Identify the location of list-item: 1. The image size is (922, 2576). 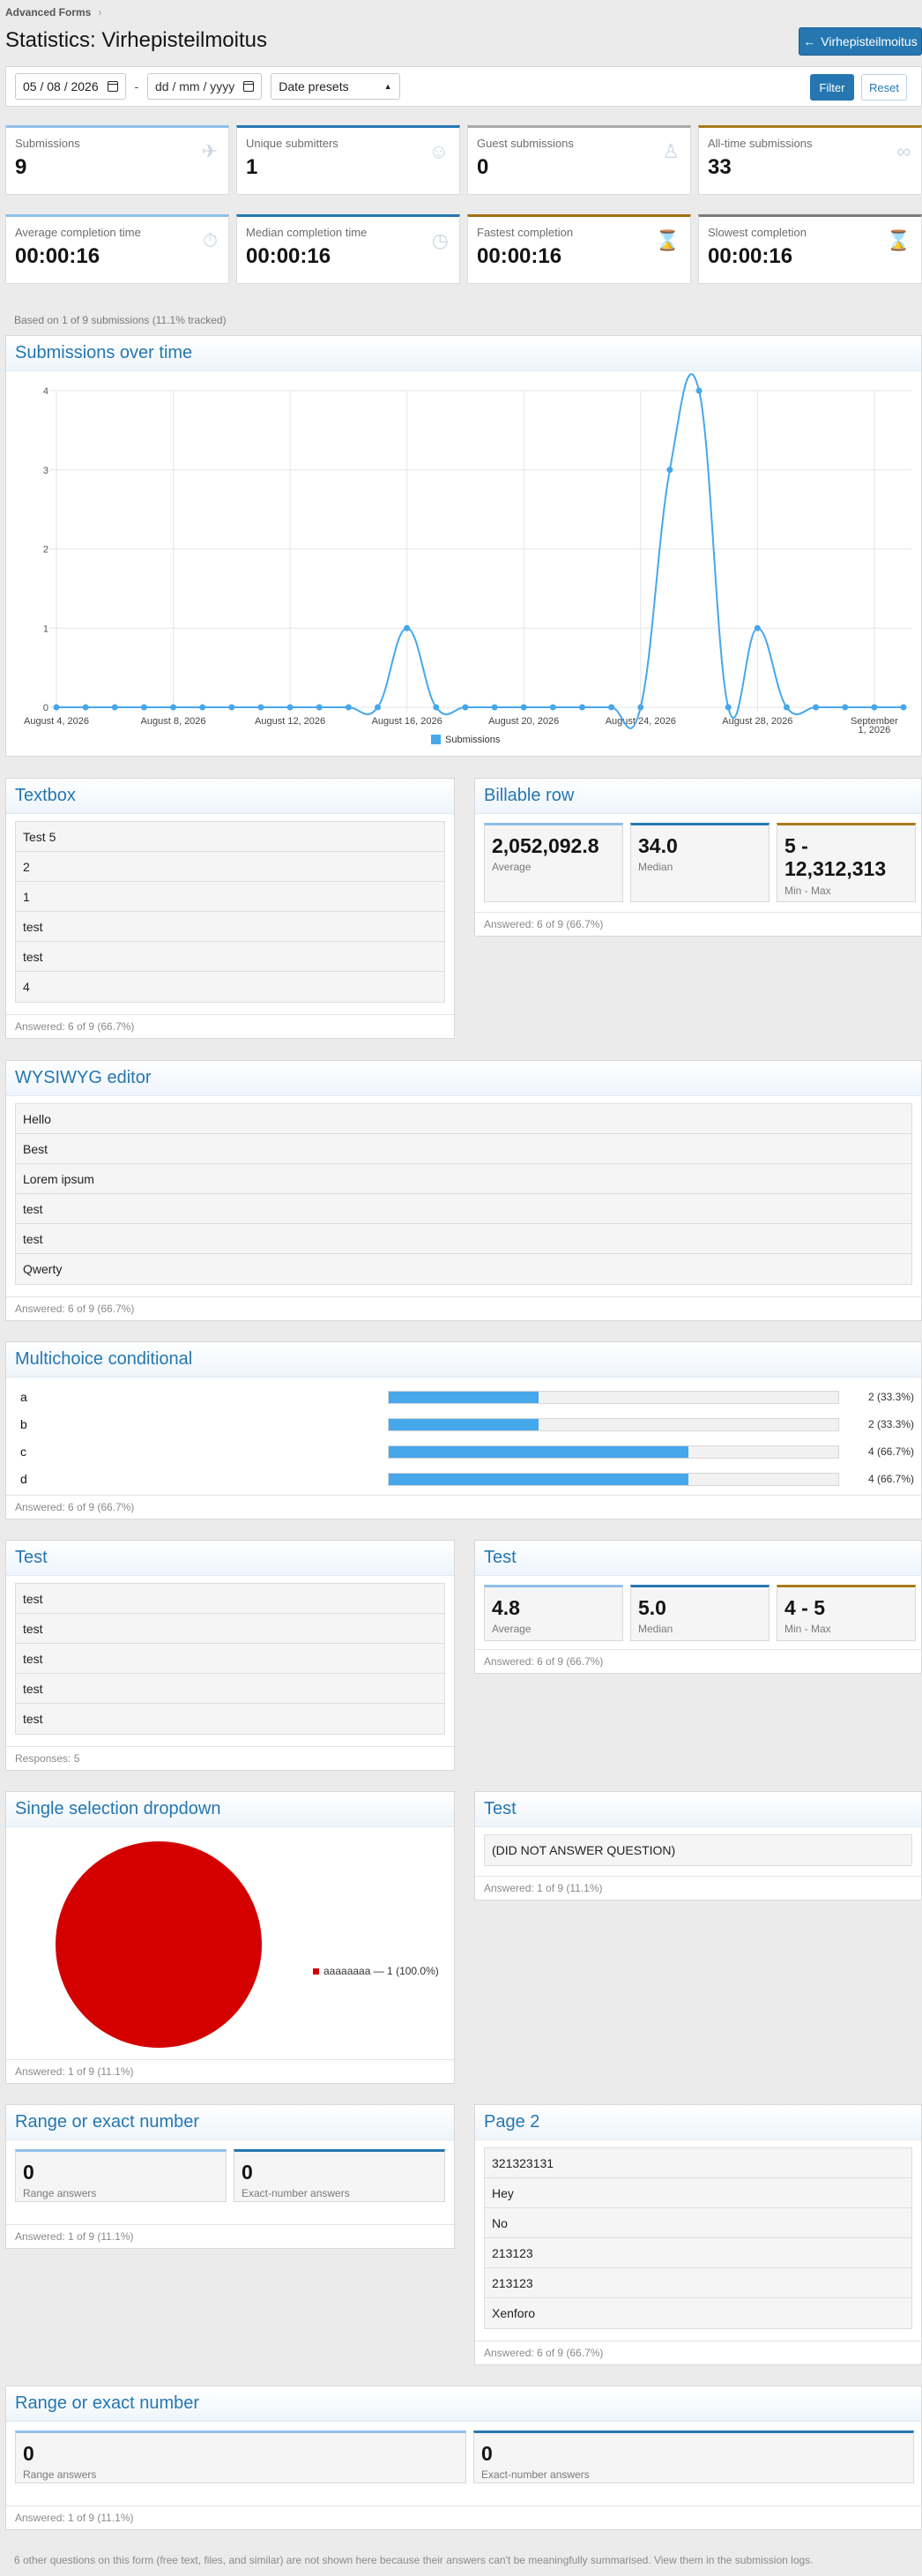
(230, 897).